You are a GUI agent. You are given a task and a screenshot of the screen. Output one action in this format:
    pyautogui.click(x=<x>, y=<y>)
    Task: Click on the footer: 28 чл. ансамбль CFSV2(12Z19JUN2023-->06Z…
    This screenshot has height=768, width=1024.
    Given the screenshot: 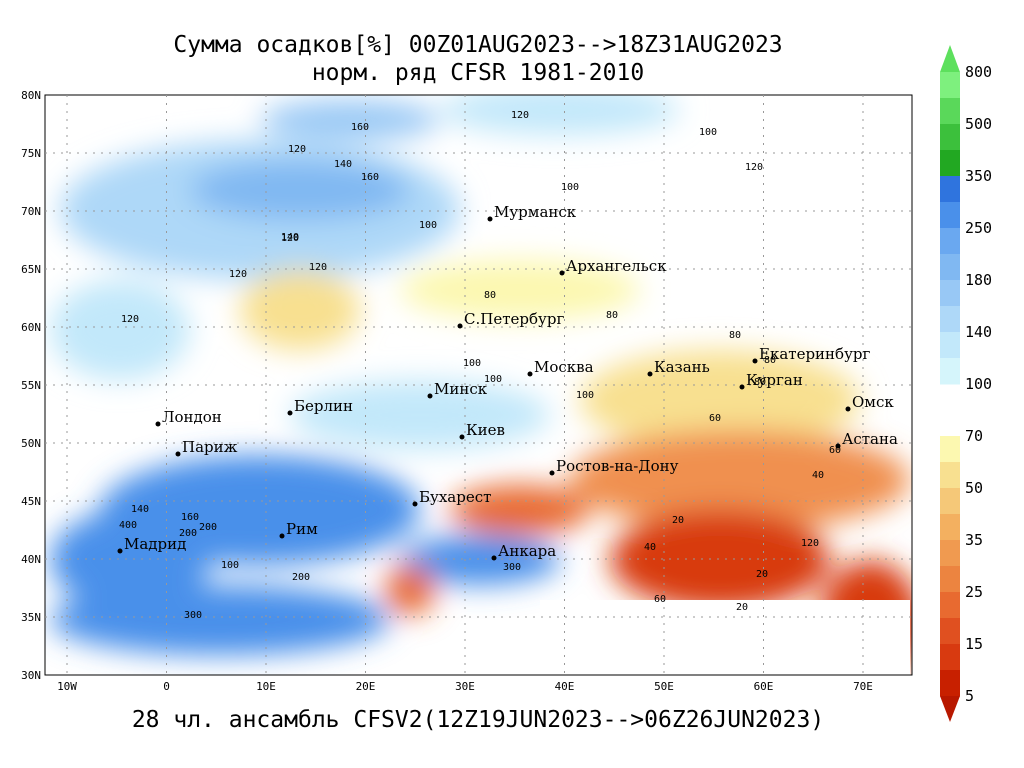 What is the action you would take?
    pyautogui.click(x=478, y=720)
    